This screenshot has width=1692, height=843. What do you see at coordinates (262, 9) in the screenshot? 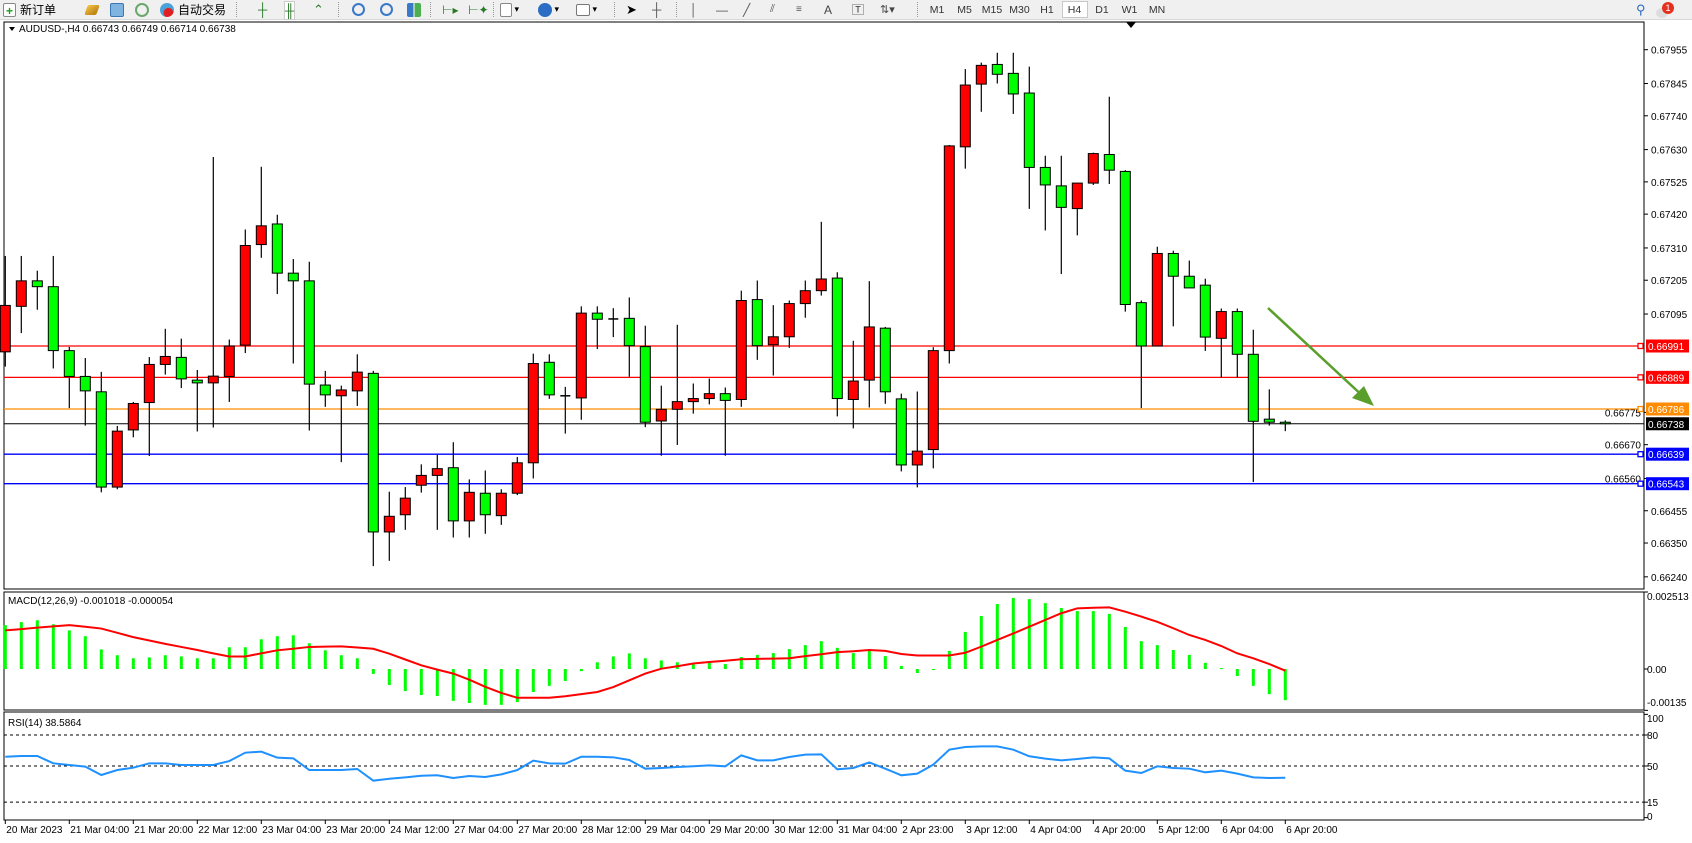
I see `bar-chart-button: ┼` at bounding box center [262, 9].